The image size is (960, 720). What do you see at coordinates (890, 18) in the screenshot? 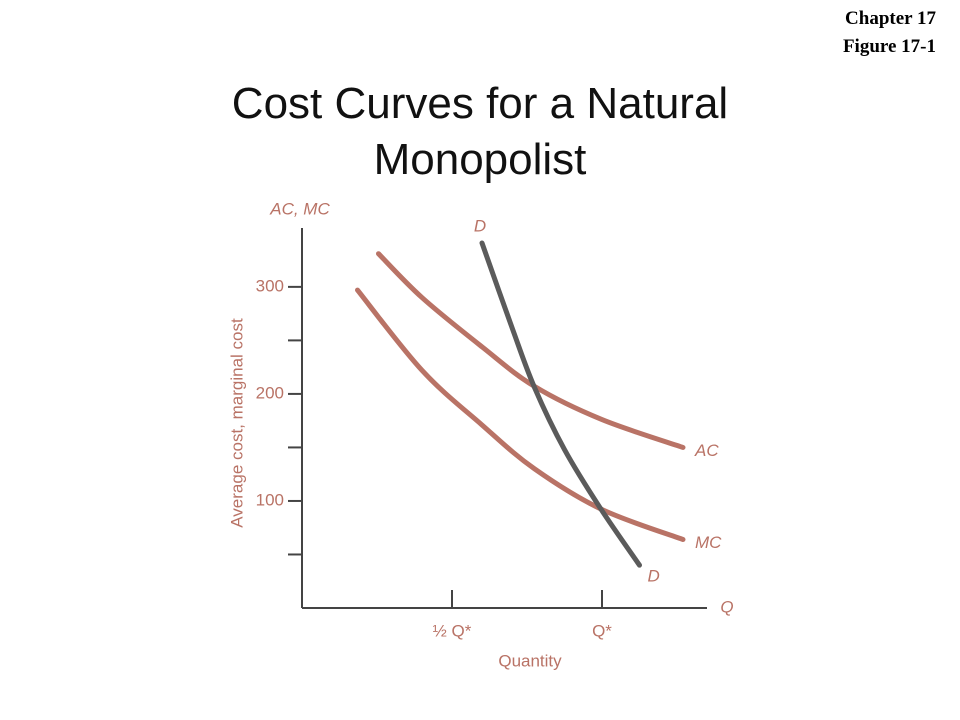
I see `chapter-label: Chapter 17` at bounding box center [890, 18].